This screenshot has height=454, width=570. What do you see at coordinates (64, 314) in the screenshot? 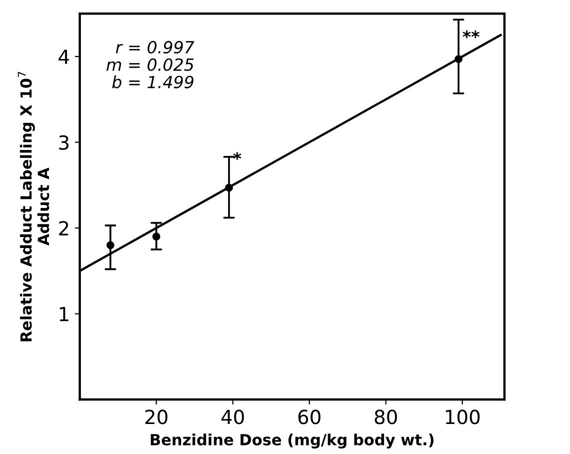
I see `y-tick-label: 1` at bounding box center [64, 314].